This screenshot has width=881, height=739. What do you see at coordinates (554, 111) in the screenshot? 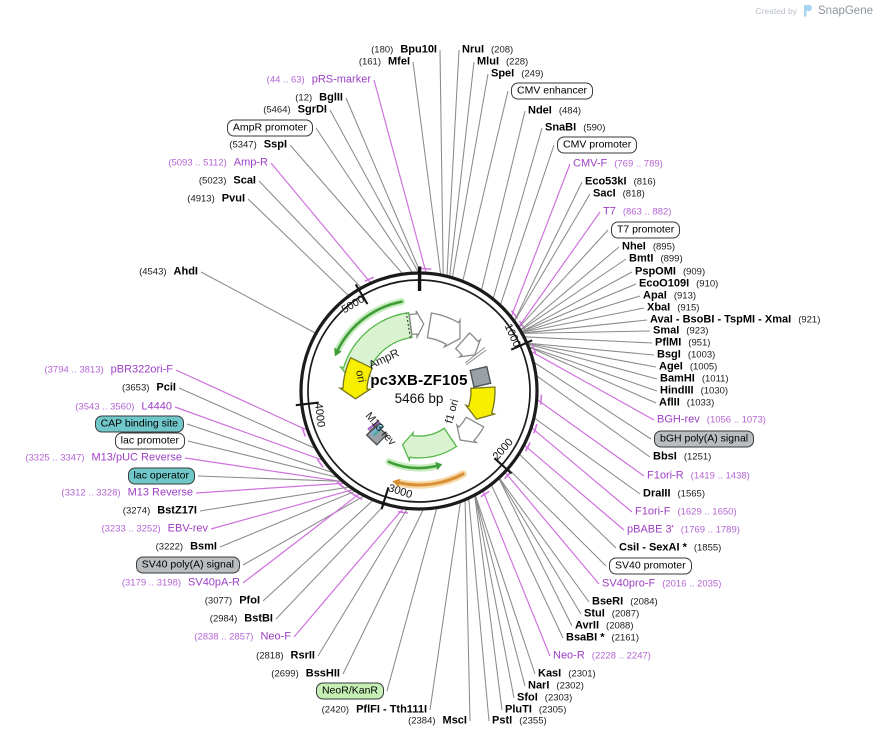
I see `site-label-ndei: NdeI (484)` at bounding box center [554, 111].